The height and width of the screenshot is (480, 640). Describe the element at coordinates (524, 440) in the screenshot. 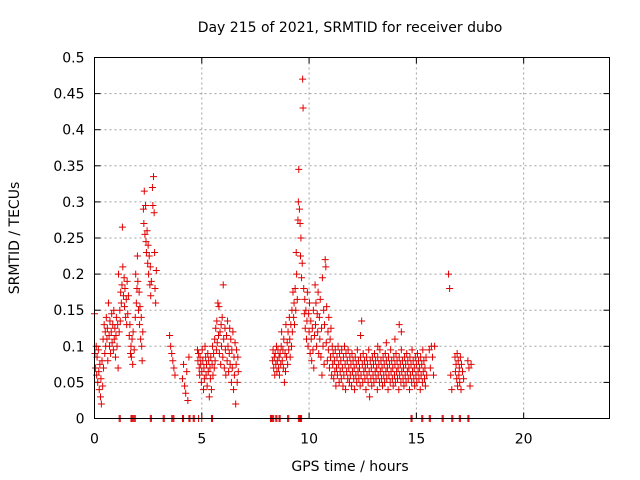

I see `x-tick-label: 20` at that location.